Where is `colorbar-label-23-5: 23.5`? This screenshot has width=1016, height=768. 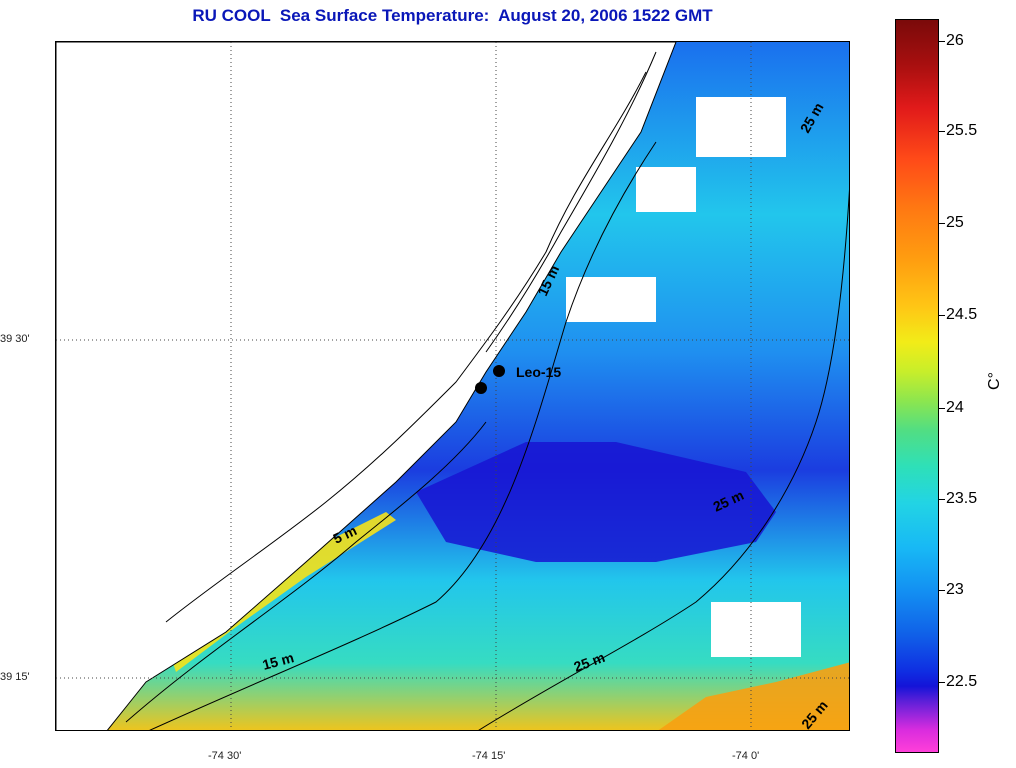 colorbar-label-23-5: 23.5 is located at coordinates (962, 498).